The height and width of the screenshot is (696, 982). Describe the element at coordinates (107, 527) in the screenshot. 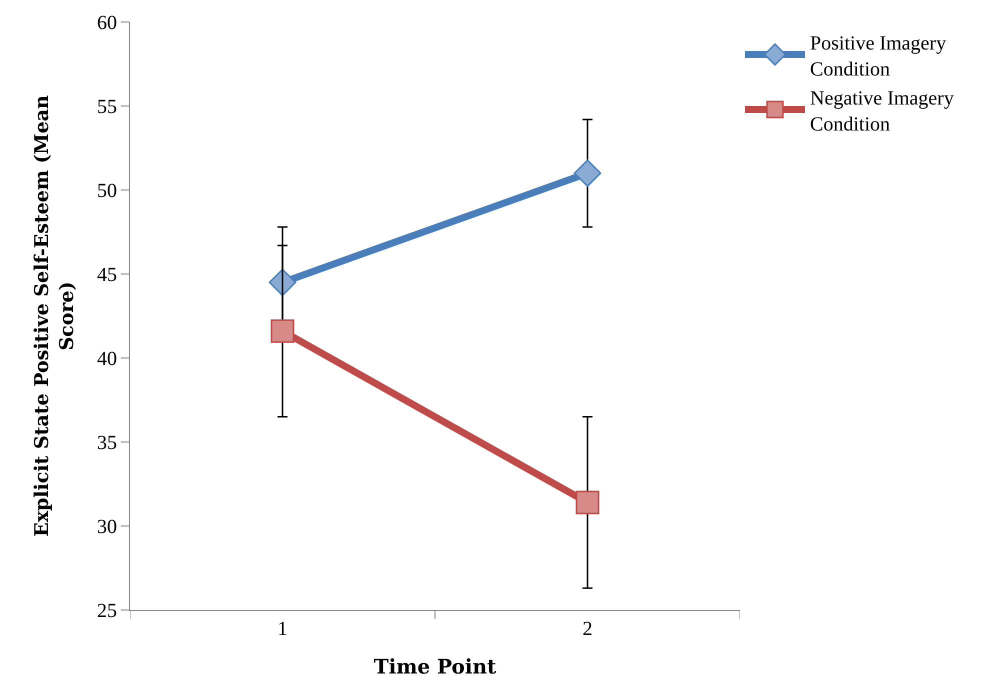

I see `y-tick-label: 30` at that location.